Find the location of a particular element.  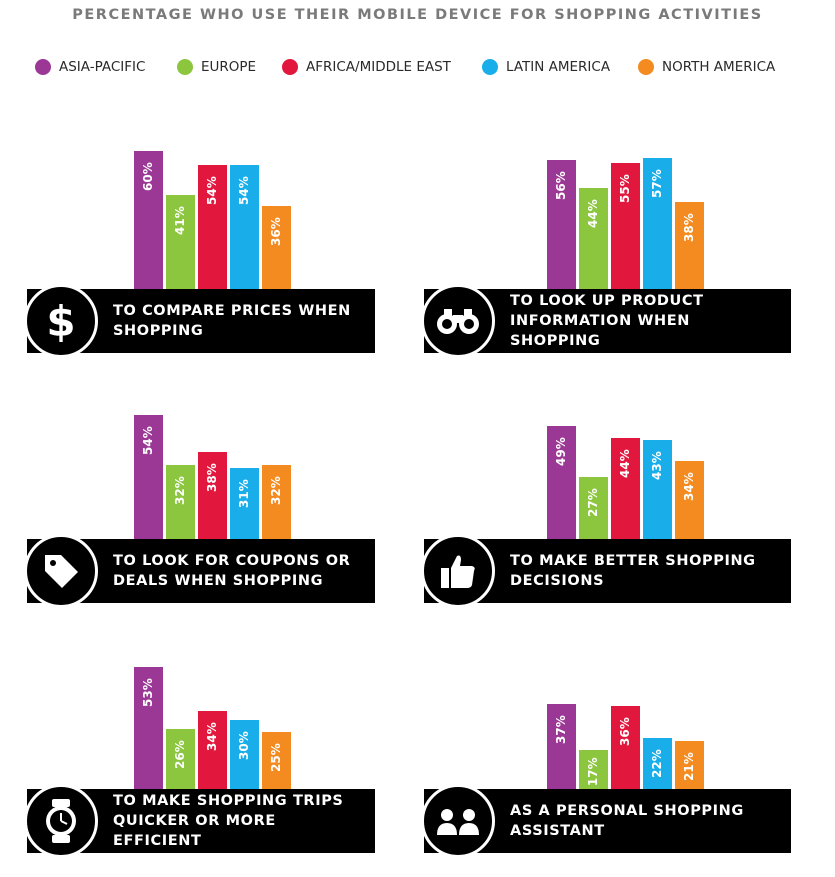

thumbs-up-icon is located at coordinates (458, 571).